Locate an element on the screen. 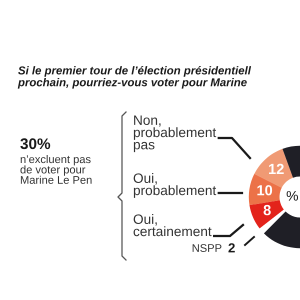 The width and height of the screenshot is (300, 300). data-label: 10 is located at coordinates (264, 190).